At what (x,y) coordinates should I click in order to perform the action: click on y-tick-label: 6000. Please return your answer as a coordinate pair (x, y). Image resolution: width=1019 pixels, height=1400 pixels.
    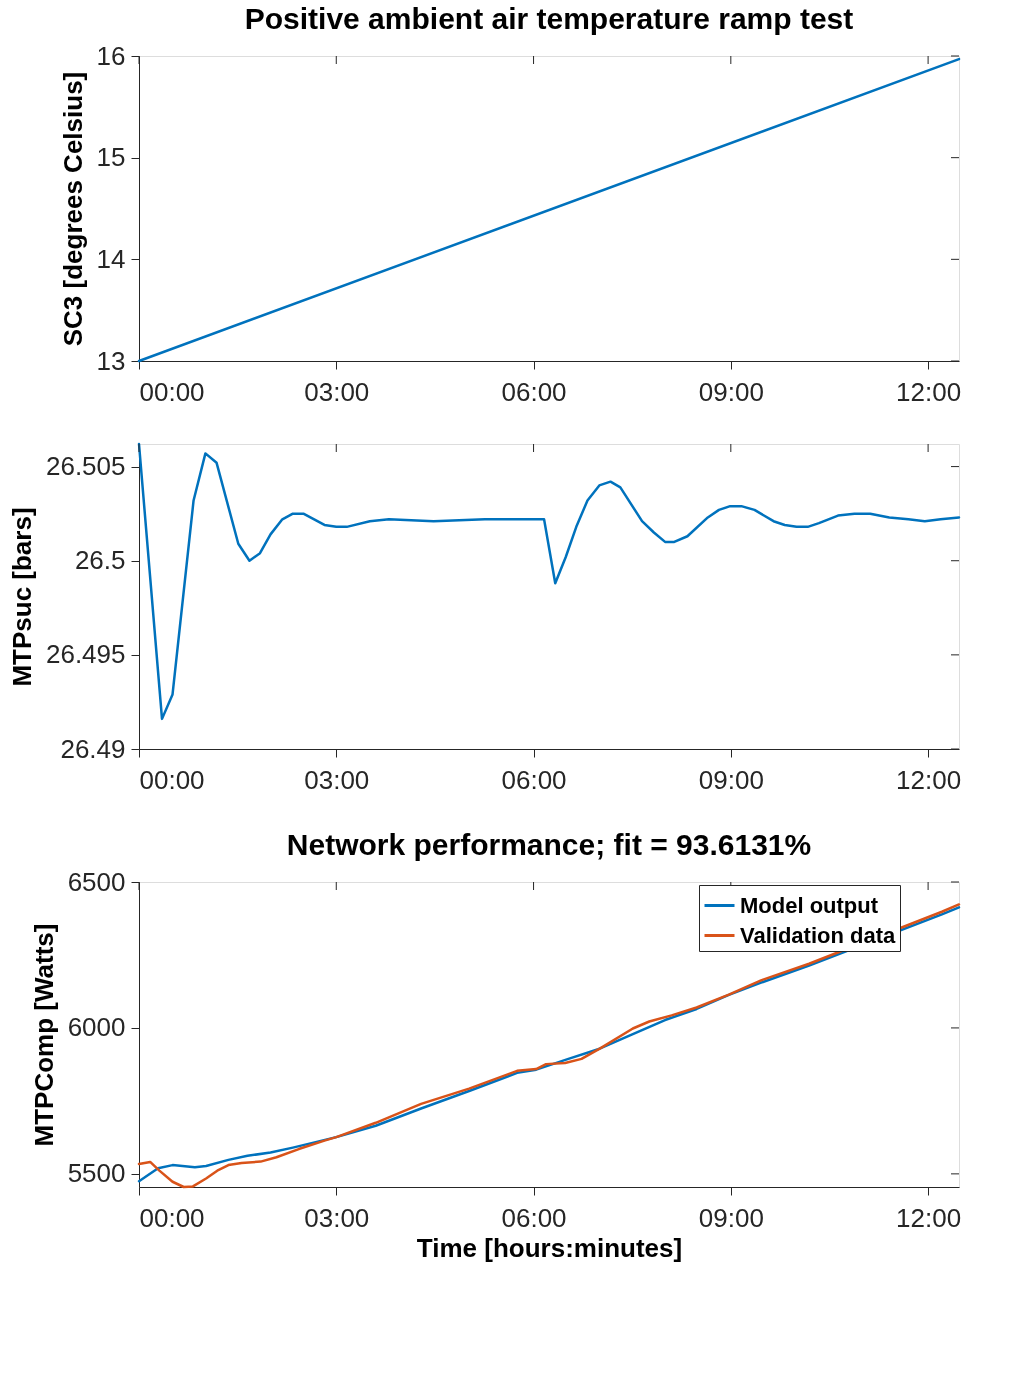
    Looking at the image, I should click on (96, 1027).